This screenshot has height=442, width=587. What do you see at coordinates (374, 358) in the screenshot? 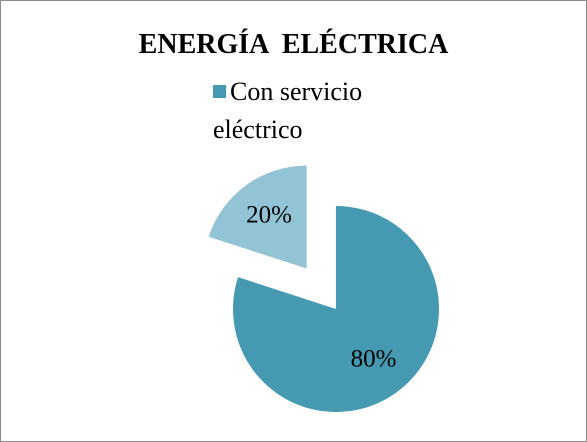
I see `data-label: 80%` at bounding box center [374, 358].